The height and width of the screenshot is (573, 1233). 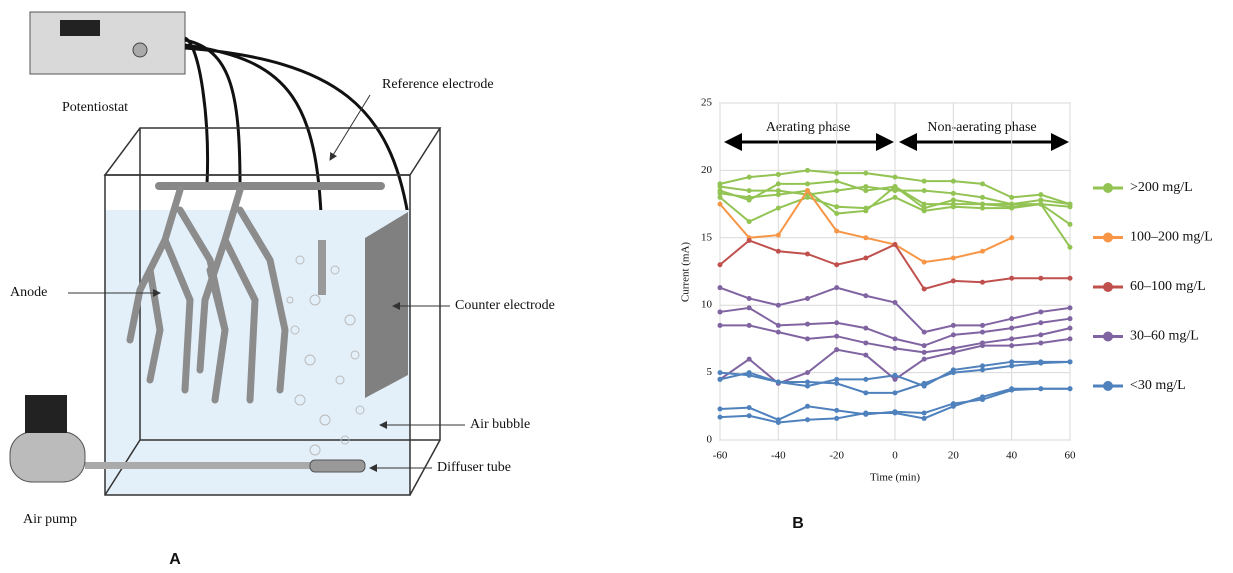 What do you see at coordinates (322, 267) in the screenshot?
I see `reference-electrode` at bounding box center [322, 267].